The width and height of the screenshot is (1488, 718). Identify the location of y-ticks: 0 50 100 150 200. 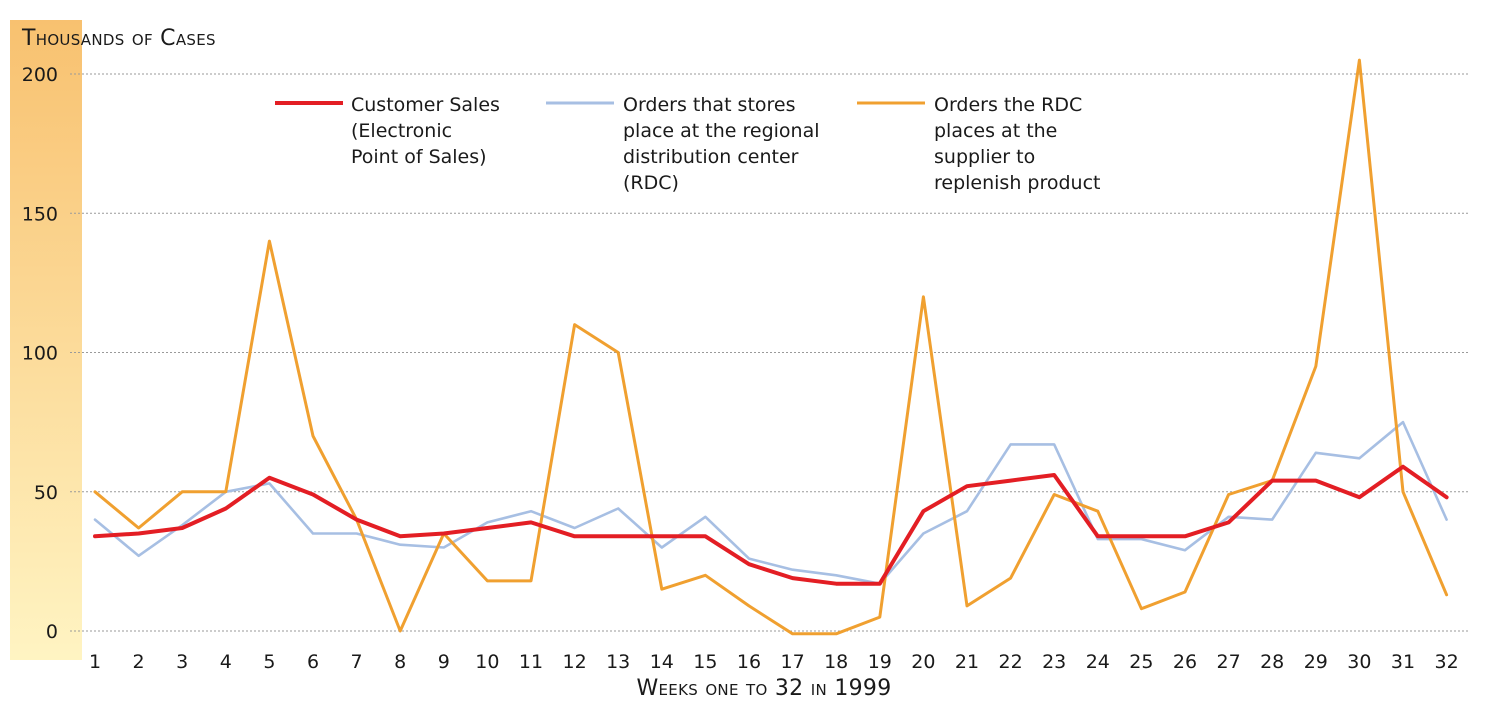
(40, 353).